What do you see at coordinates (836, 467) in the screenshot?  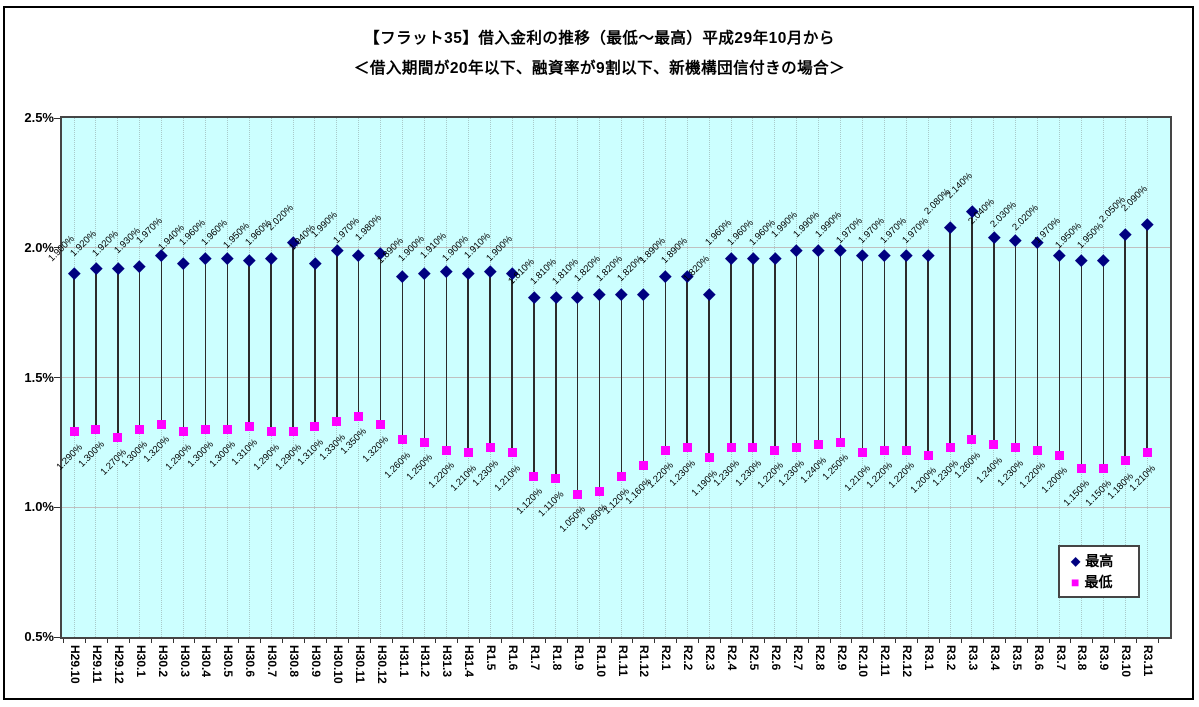 I see `min-data-label: 1.250%` at bounding box center [836, 467].